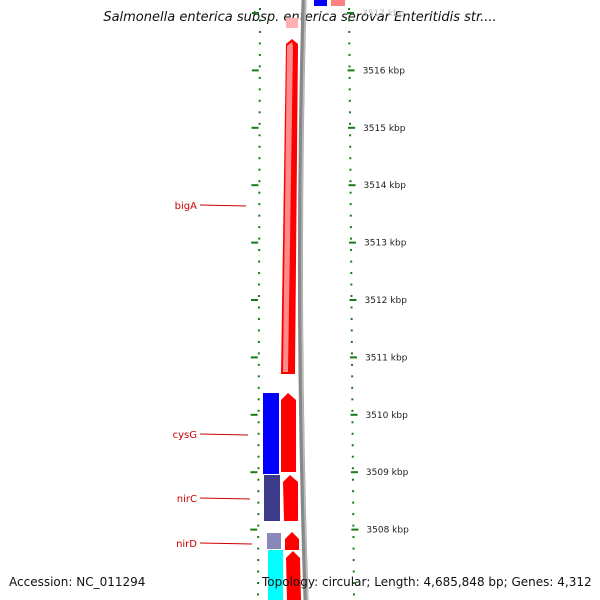 The width and height of the screenshot is (600, 600). What do you see at coordinates (288, 432) in the screenshot?
I see `cds-cysG` at bounding box center [288, 432].